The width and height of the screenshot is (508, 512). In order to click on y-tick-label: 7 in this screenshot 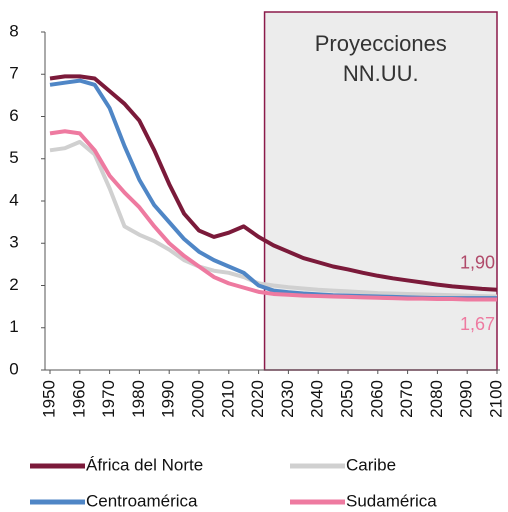, I will do `click(13, 73)`.